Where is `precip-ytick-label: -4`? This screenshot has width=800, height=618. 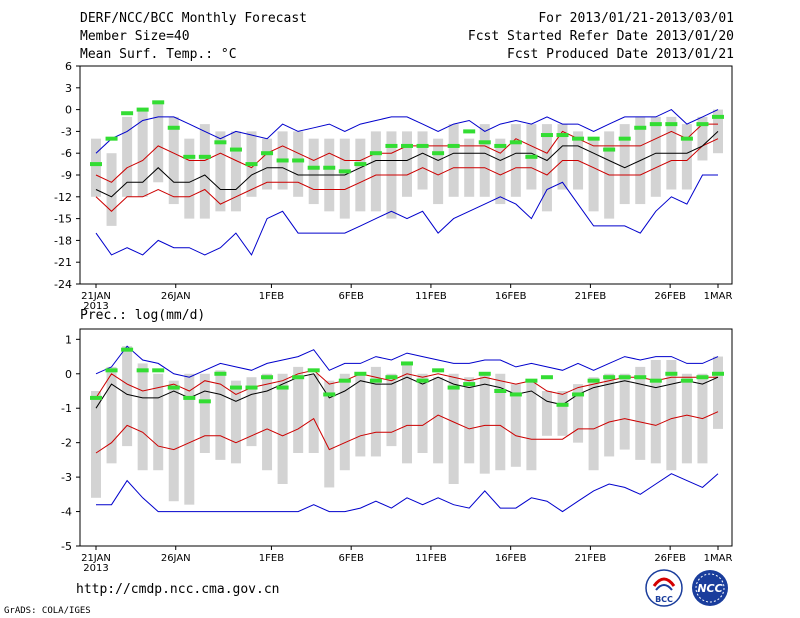
precip-ytick-label: -4 is located at coordinates (66, 512).